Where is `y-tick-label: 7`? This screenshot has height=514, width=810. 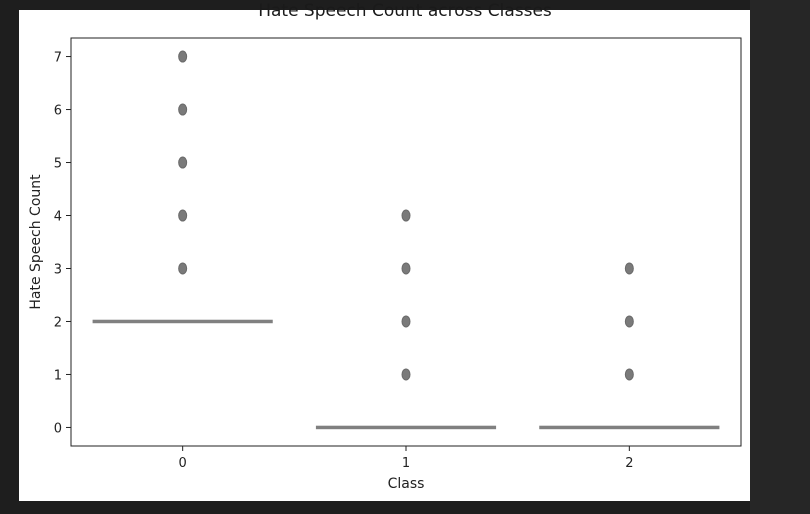
y-tick-label: 7 is located at coordinates (58, 58).